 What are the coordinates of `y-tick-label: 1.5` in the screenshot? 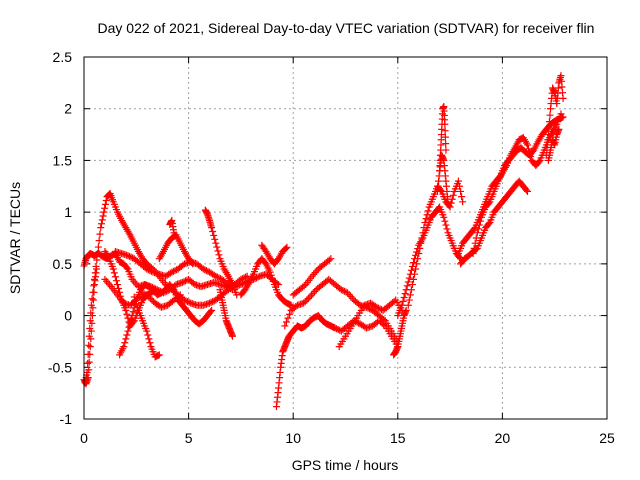 It's located at (63, 160).